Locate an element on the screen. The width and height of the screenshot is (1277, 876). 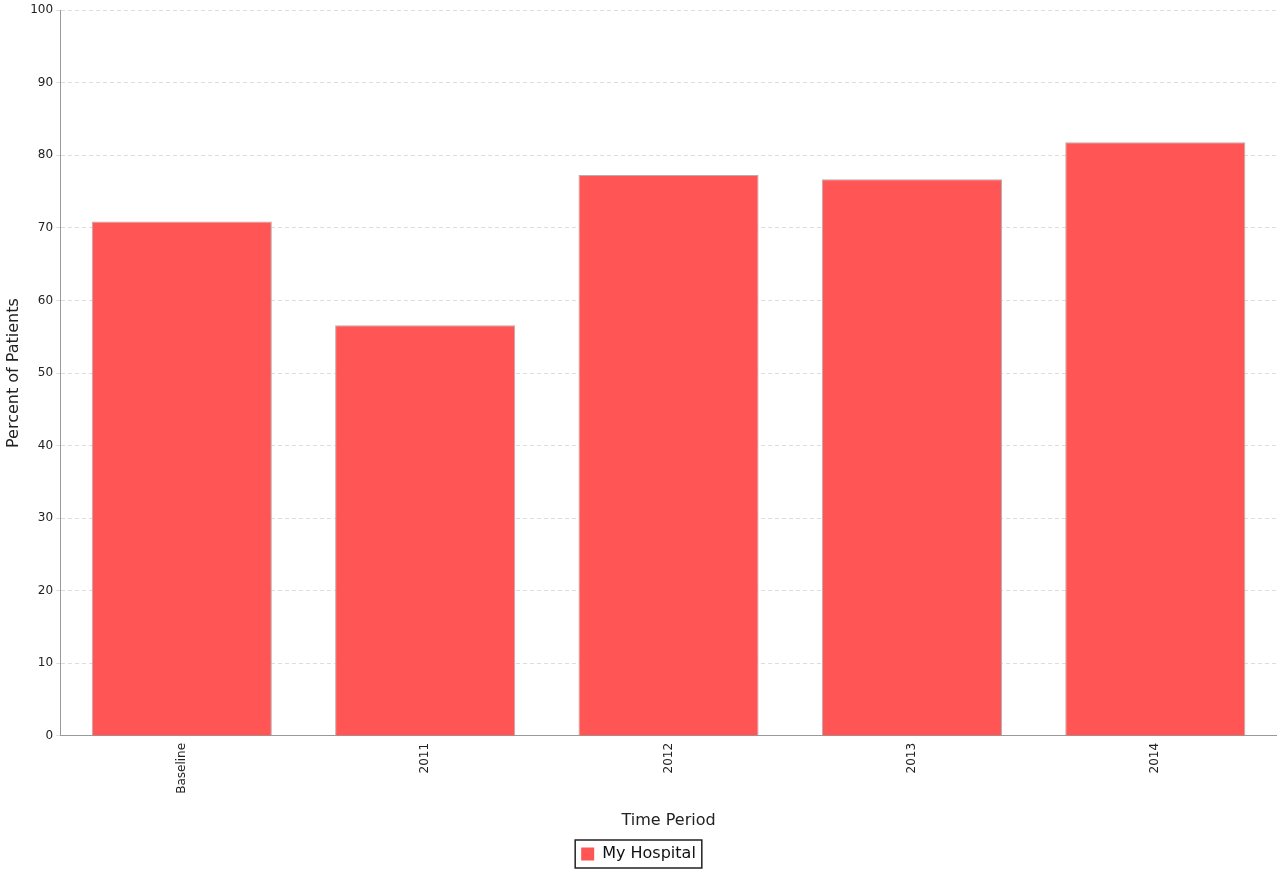
y-tick-label: 30 is located at coordinates (45, 517).